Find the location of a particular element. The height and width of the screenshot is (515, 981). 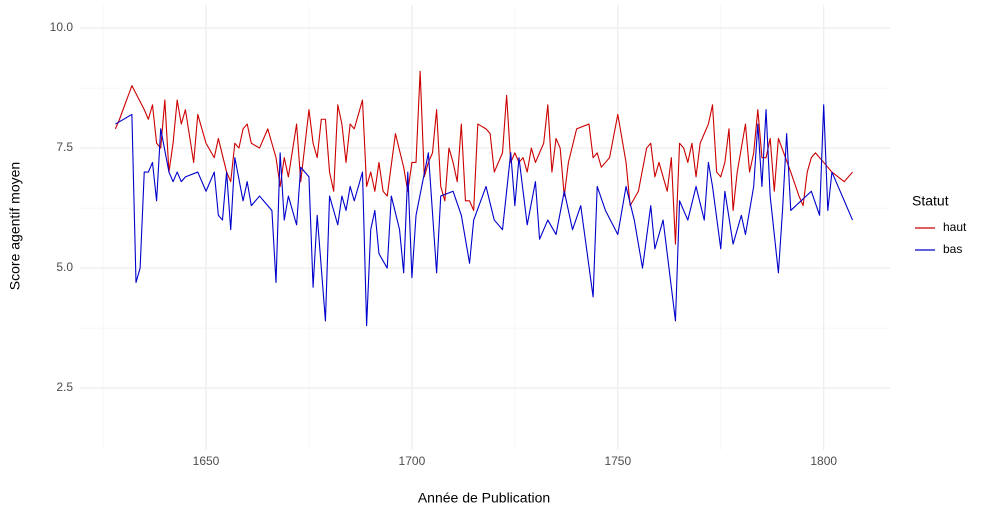

y-tick-label: 7.5 is located at coordinates (64, 147).